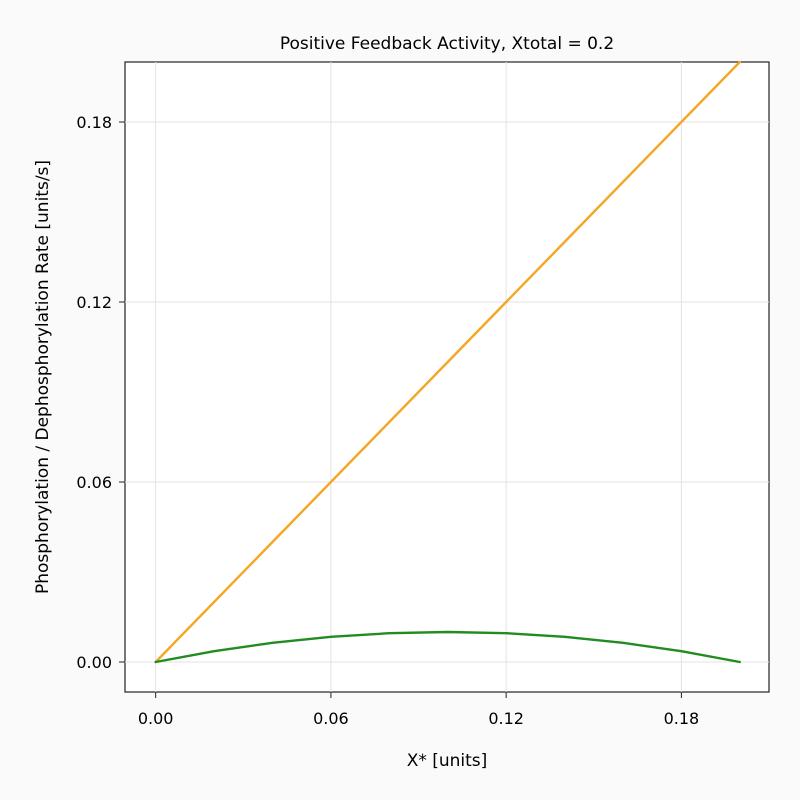  What do you see at coordinates (94, 122) in the screenshot?
I see `y-tick-label: 0.18` at bounding box center [94, 122].